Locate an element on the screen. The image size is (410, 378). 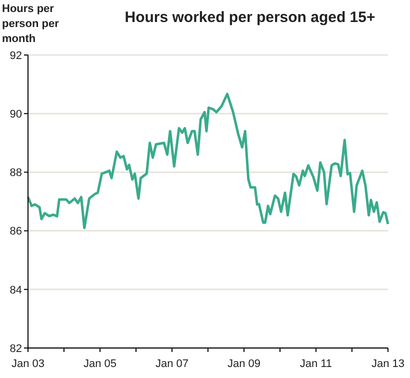
x-tick-label: Jan 11 is located at coordinates (316, 364).